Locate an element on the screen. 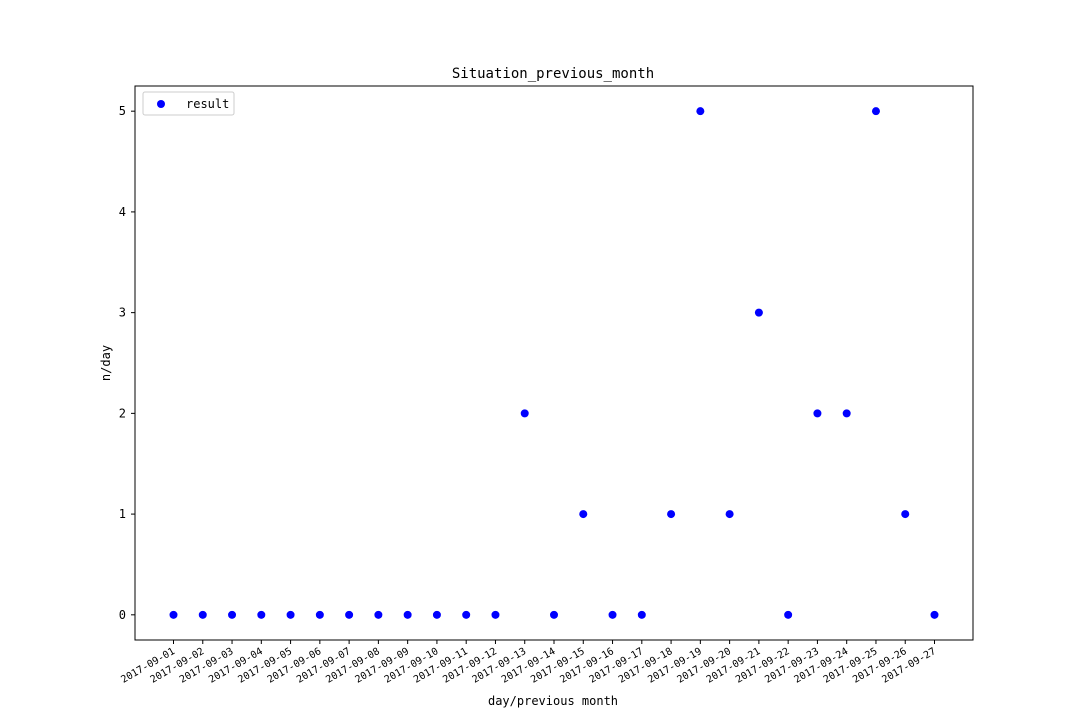  y-axis-label: n/day is located at coordinates (106, 363).